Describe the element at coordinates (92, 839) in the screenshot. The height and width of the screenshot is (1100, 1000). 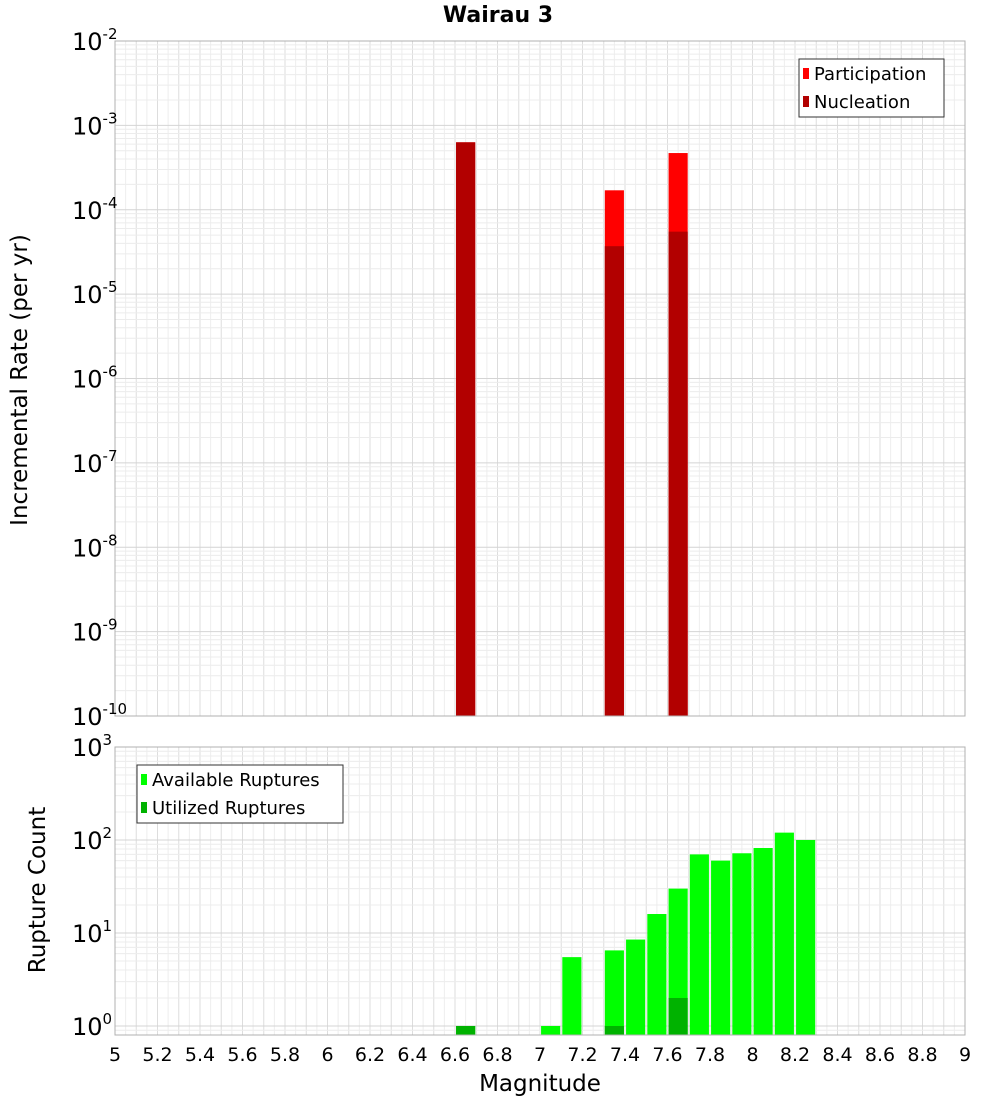
I see `count-y-tick-label: 10²` at that location.